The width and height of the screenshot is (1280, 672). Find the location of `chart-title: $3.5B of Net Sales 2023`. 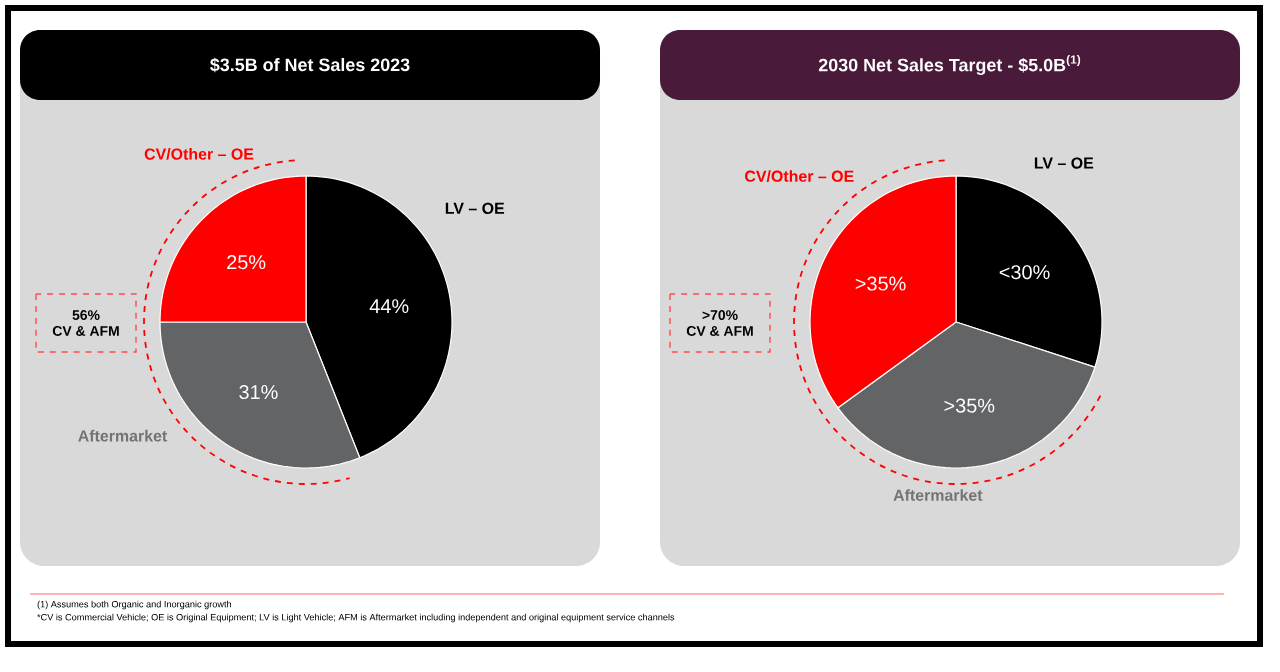

chart-title: $3.5B of Net Sales 2023 is located at coordinates (310, 65).